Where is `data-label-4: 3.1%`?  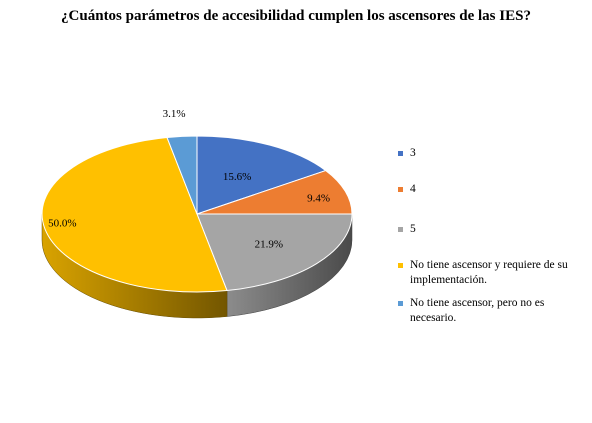
data-label-4: 3.1% is located at coordinates (174, 114).